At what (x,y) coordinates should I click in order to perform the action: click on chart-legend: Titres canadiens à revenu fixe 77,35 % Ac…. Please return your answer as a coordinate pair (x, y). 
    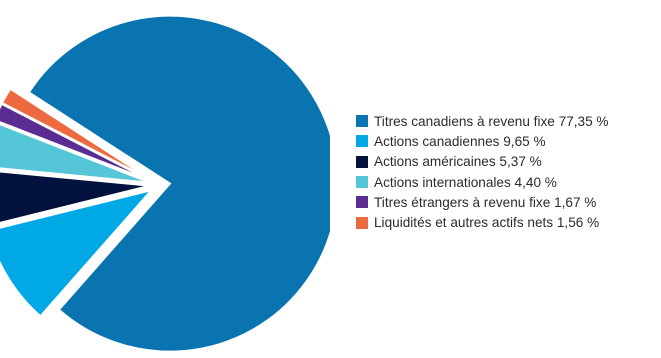
    Looking at the image, I should click on (482, 172).